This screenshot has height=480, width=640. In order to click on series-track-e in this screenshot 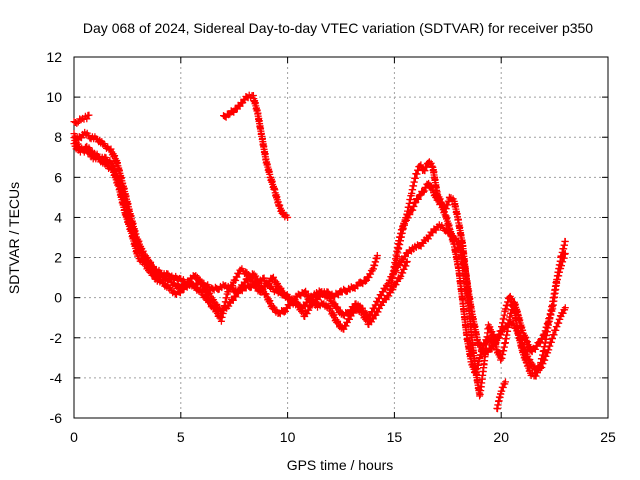, I will do `click(479, 279)`.